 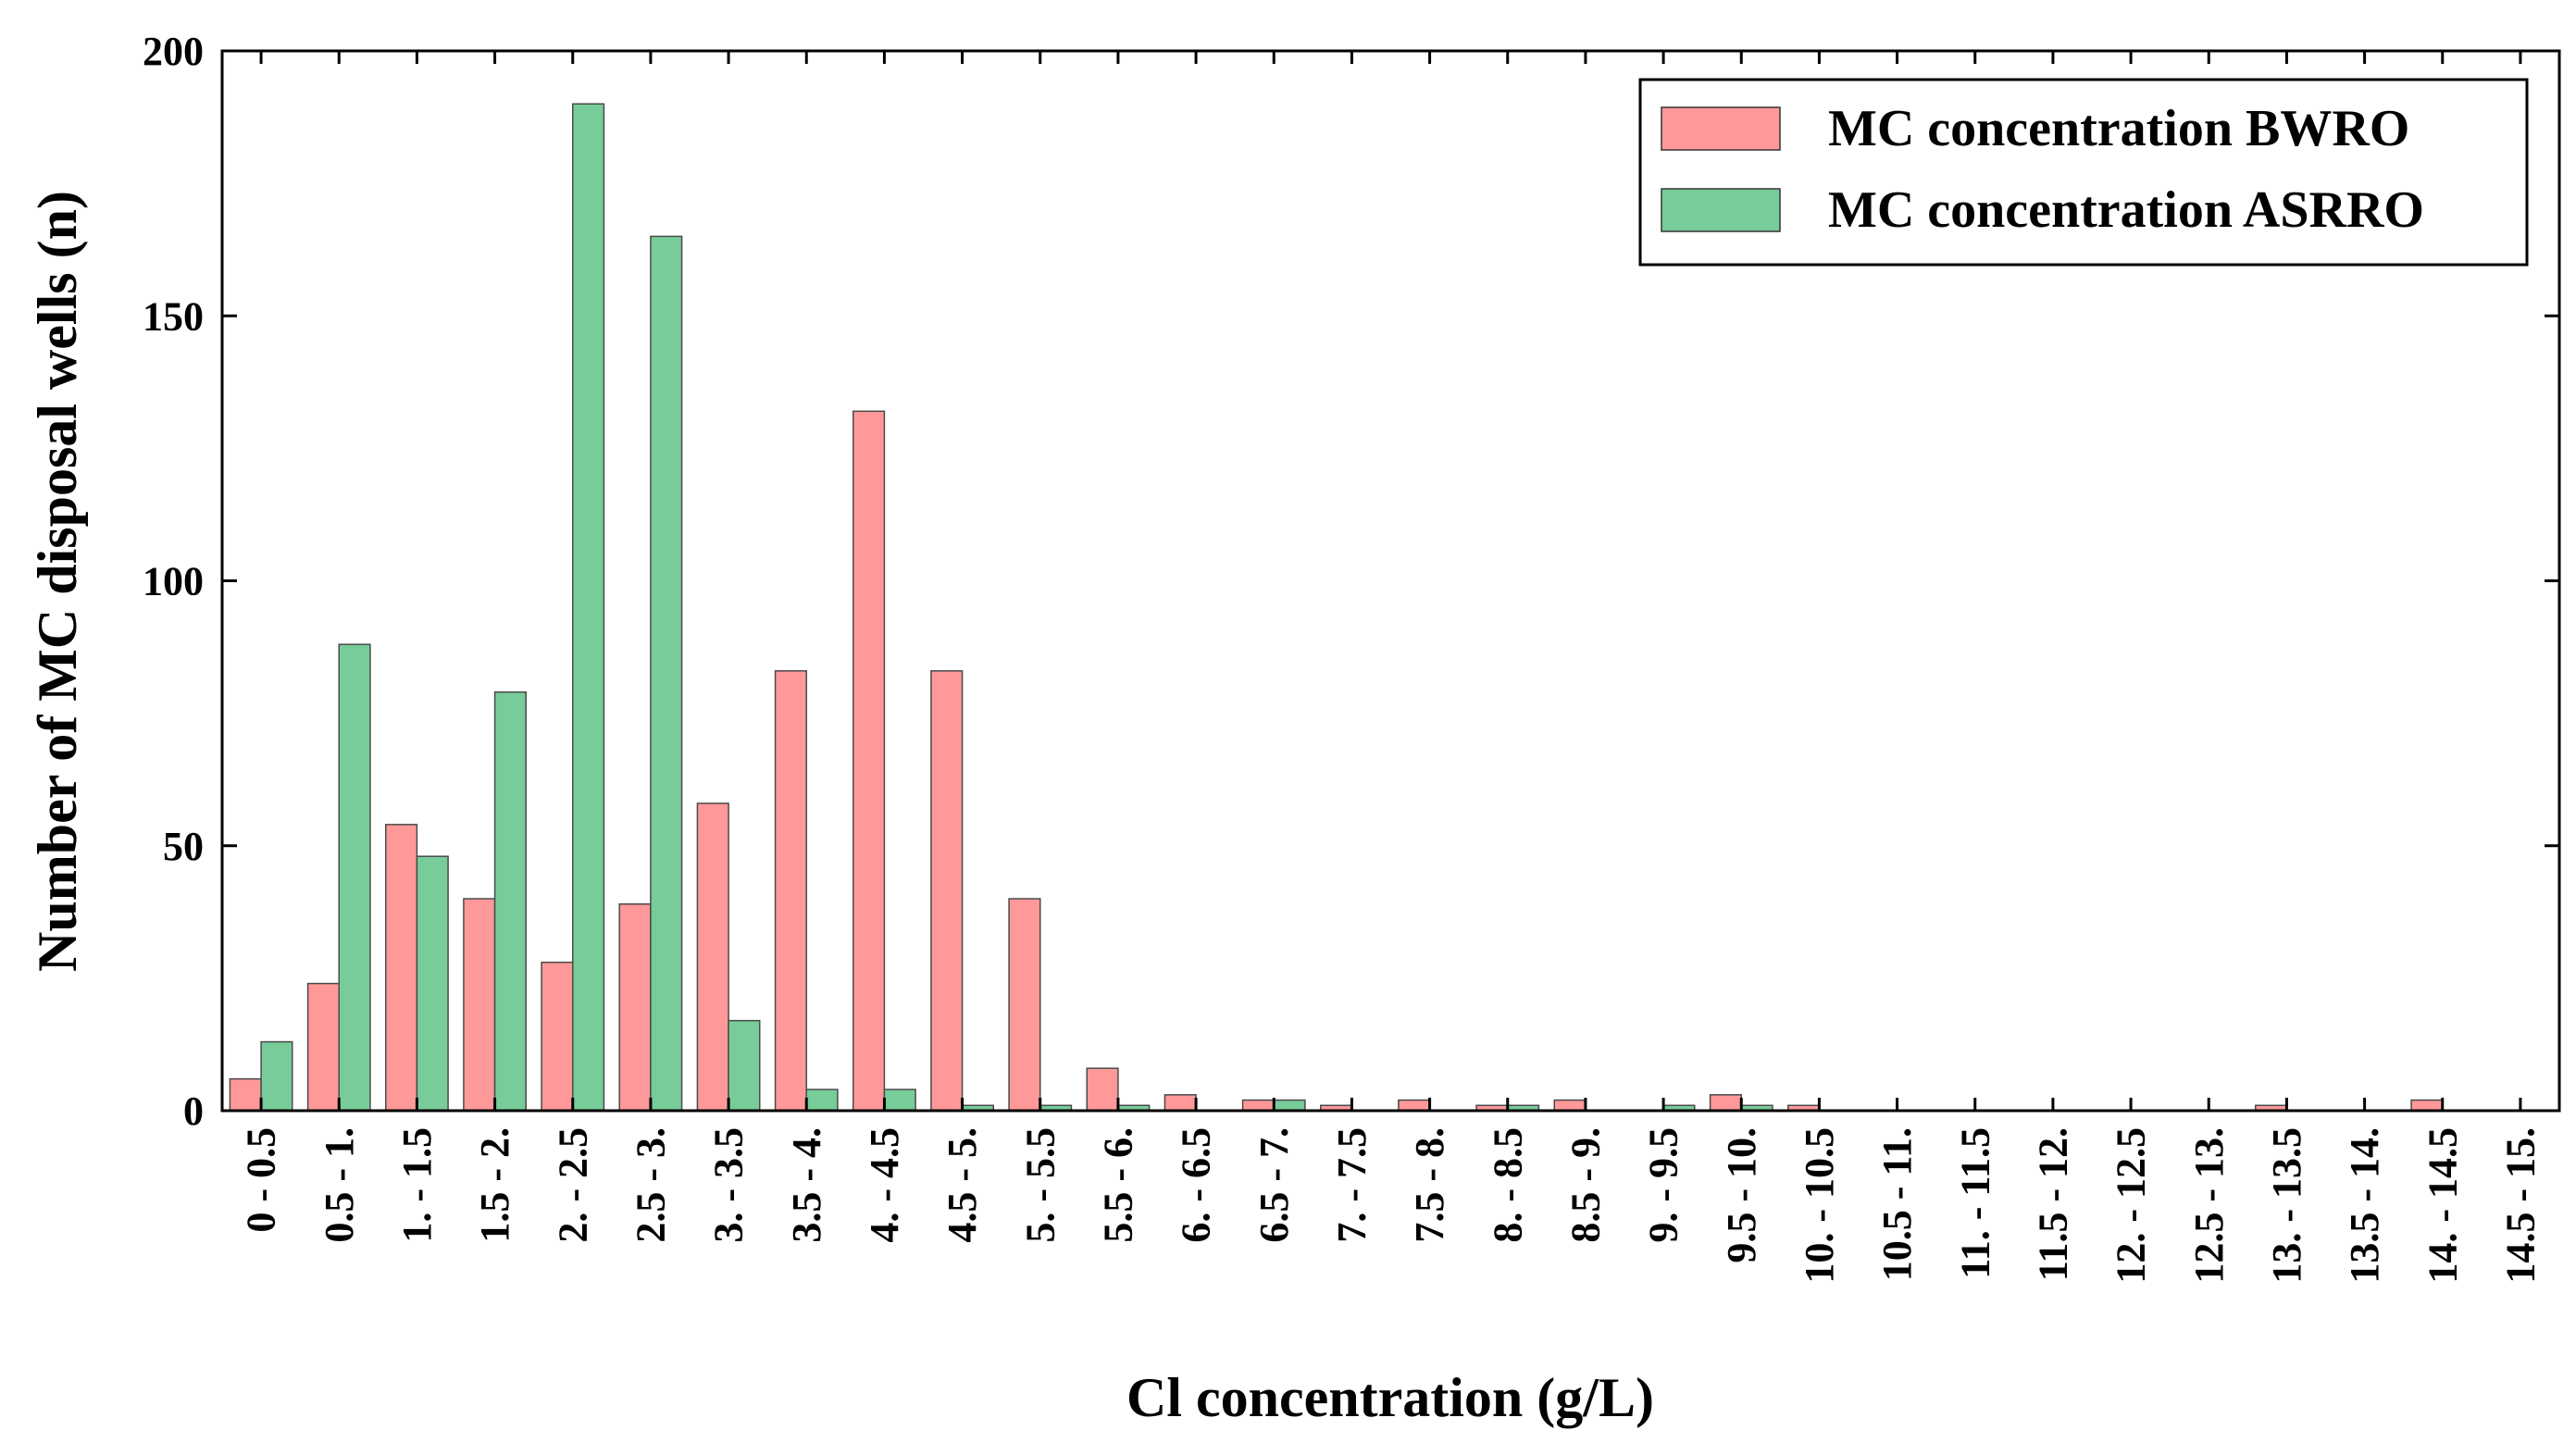 I want to click on legend-box, so click(x=2083, y=172).